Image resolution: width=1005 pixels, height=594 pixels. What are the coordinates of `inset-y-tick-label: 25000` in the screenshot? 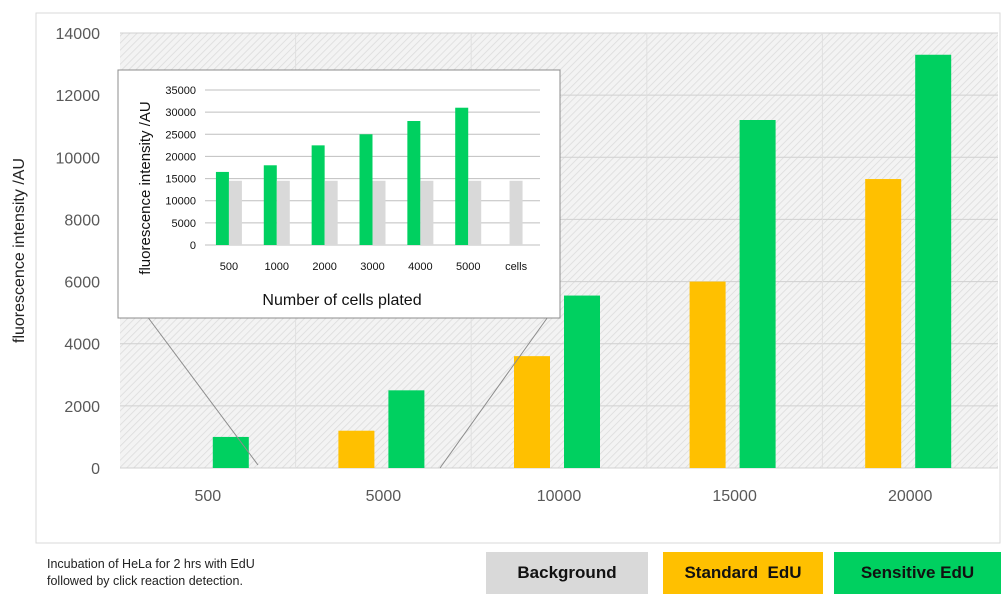 It's located at (180, 135).